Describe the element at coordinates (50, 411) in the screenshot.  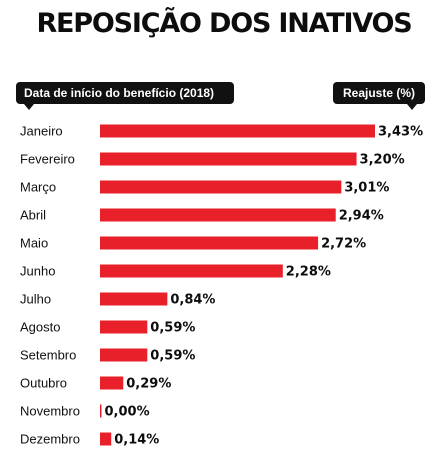
I see `category-label: Novembro` at that location.